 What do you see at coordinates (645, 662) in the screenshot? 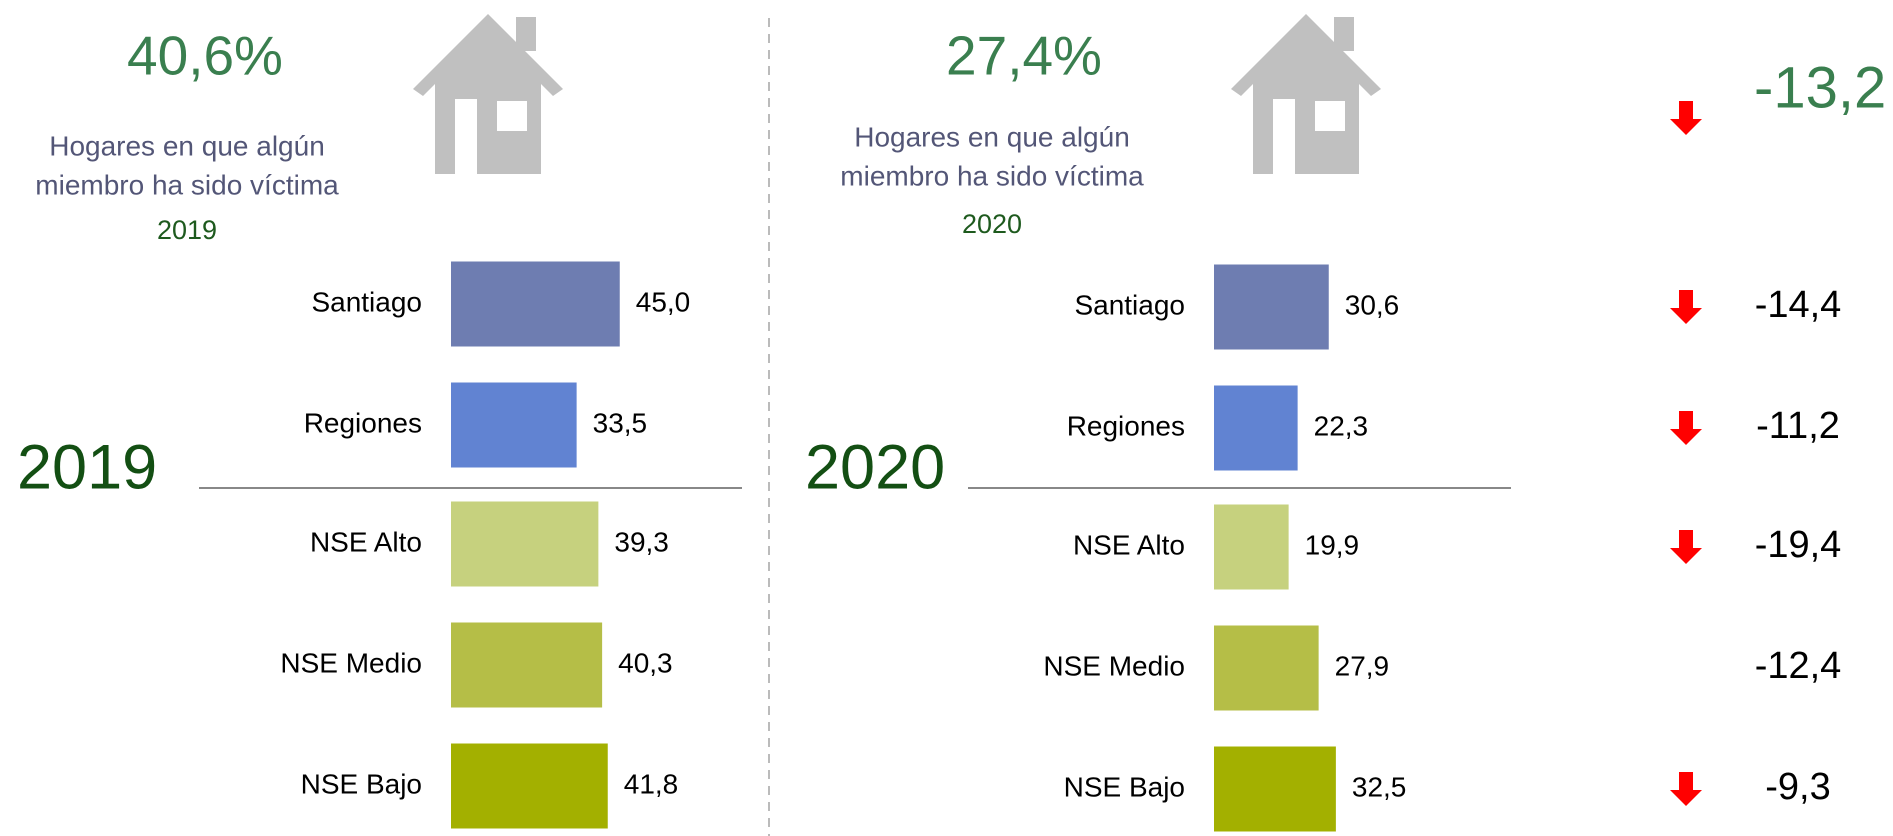
I see `value-label: 40,3` at bounding box center [645, 662].